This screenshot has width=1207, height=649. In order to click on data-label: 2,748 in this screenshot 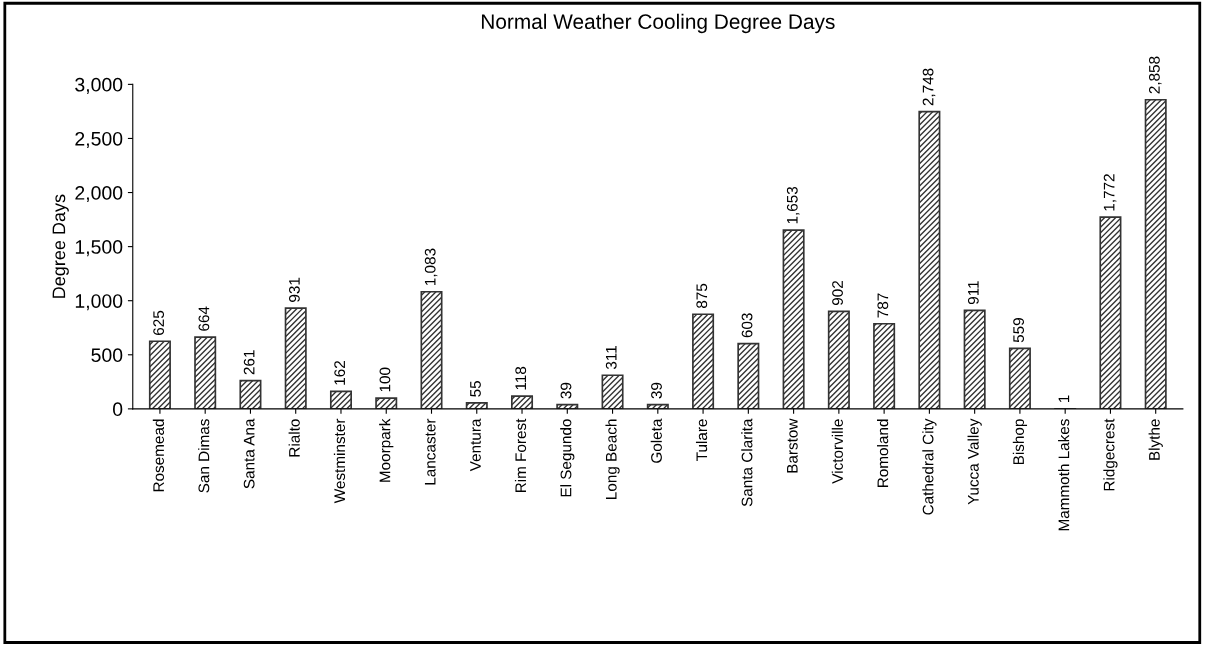, I will do `click(929, 87)`.